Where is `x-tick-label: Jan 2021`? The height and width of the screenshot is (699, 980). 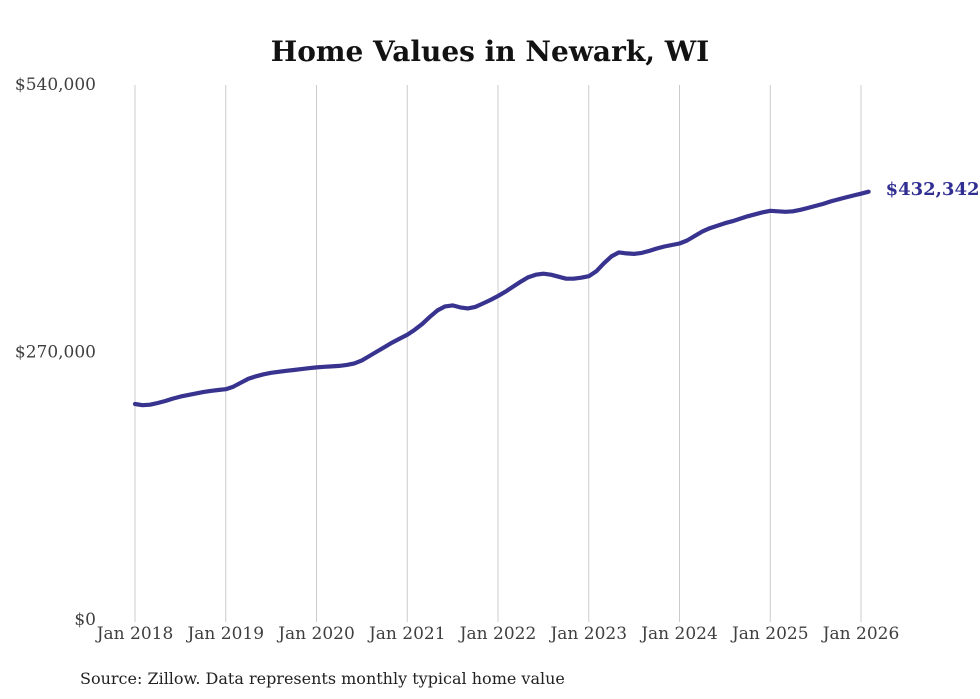 x-tick-label: Jan 2021 is located at coordinates (406, 634).